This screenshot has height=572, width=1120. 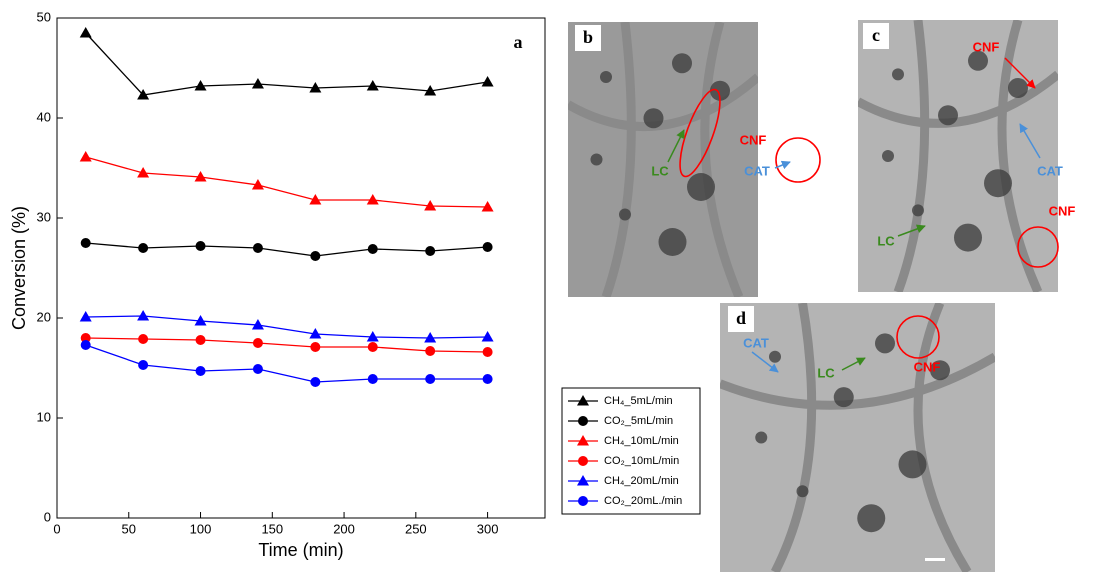 I want to click on y-tick-label: 10, so click(x=44, y=416).